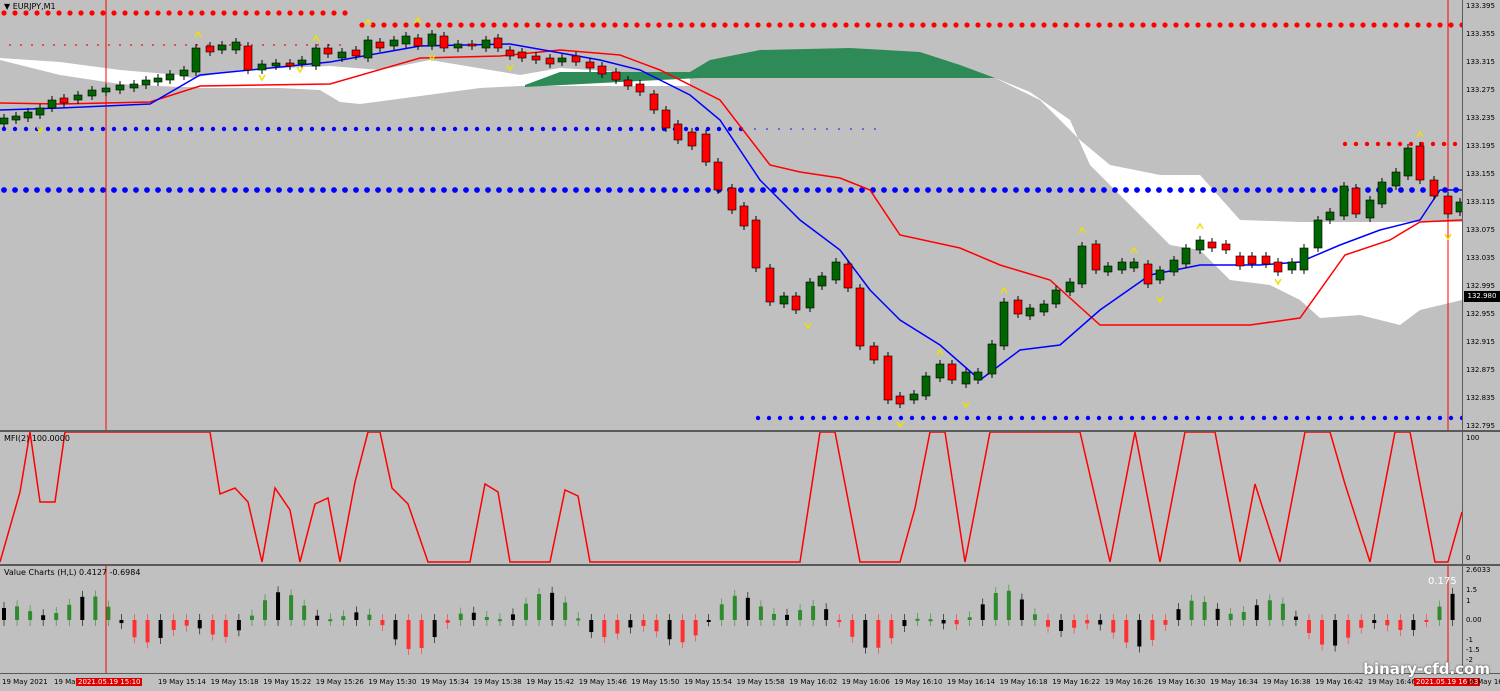 This screenshot has width=1500, height=691. What do you see at coordinates (1480, 6) in the screenshot?
I see `price-tick: 133.395` at bounding box center [1480, 6].